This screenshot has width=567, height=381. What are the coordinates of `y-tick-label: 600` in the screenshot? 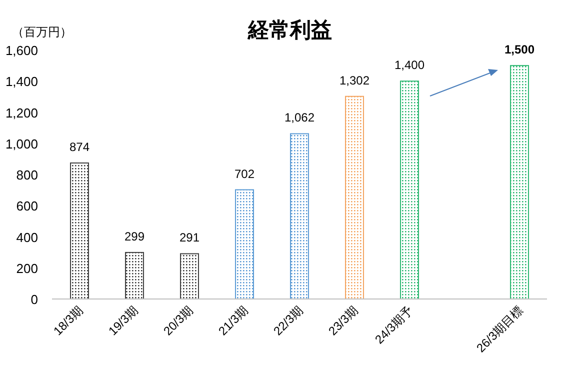 It's located at (27, 206).